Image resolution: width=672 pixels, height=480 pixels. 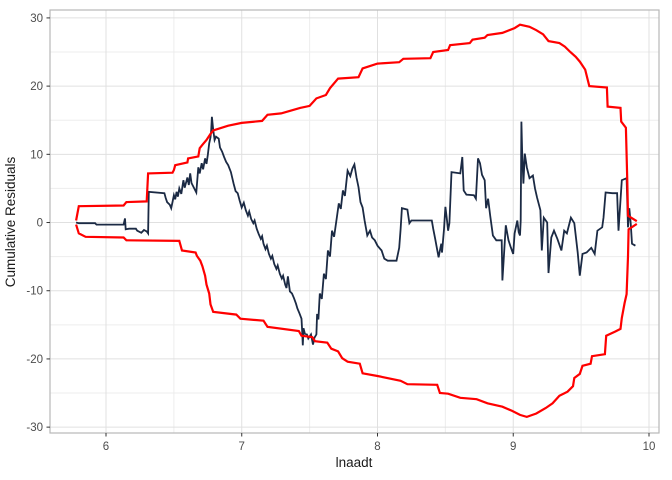 What do you see at coordinates (40, 224) in the screenshot?
I see `y-tick-label: 0` at bounding box center [40, 224].